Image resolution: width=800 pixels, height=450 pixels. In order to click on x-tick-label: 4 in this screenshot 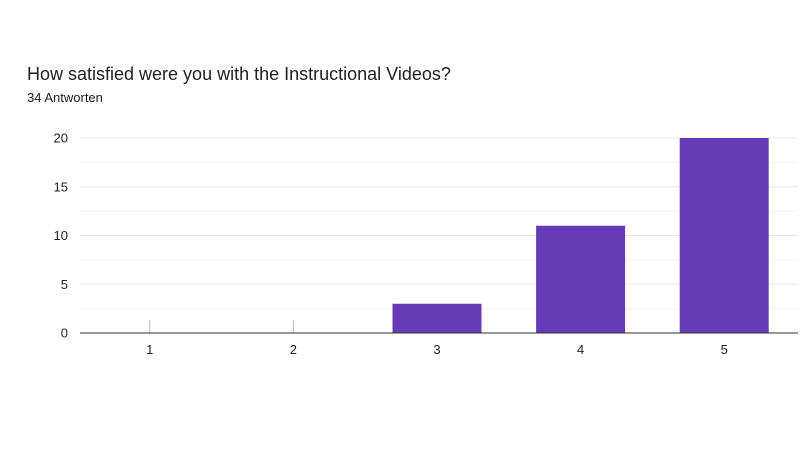, I will do `click(580, 349)`.